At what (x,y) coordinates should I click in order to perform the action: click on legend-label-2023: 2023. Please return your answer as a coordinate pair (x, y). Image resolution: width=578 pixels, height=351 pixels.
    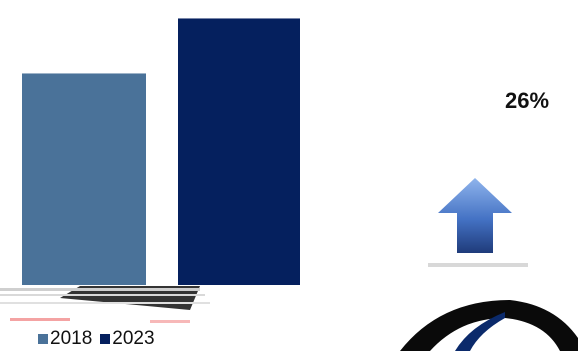
    Looking at the image, I should click on (133, 338).